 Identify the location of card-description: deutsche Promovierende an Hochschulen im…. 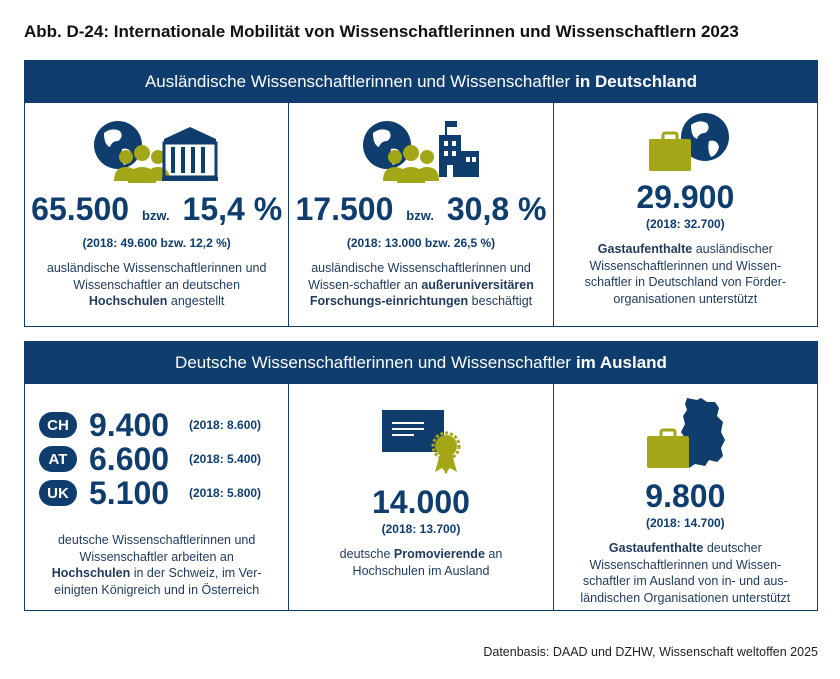
(420, 562).